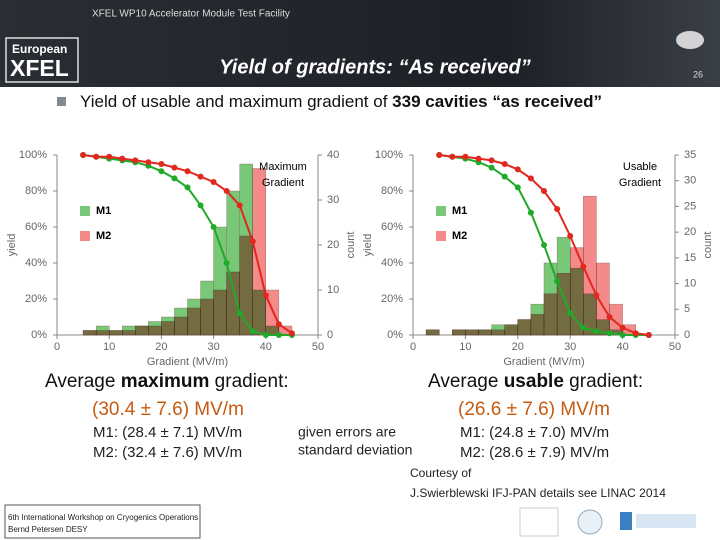 This screenshot has height=540, width=720. Describe the element at coordinates (535, 381) in the screenshot. I see `summary-heading: Average usable gradient:` at that location.